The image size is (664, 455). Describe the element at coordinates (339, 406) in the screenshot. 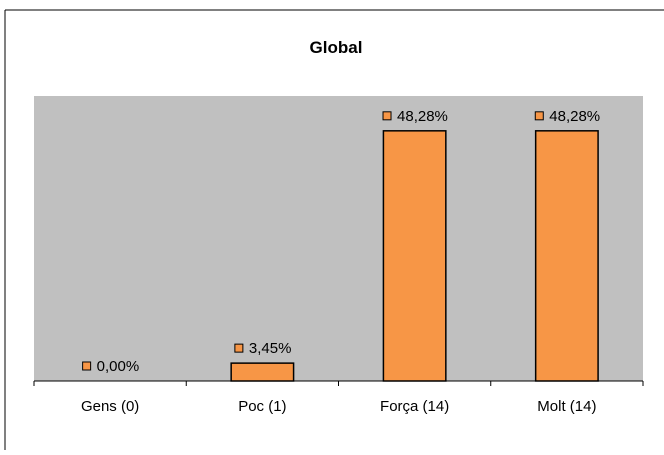

I see `x-axis-labels: Gens (0) Poc (1) Força (14) Molt (14)` at that location.